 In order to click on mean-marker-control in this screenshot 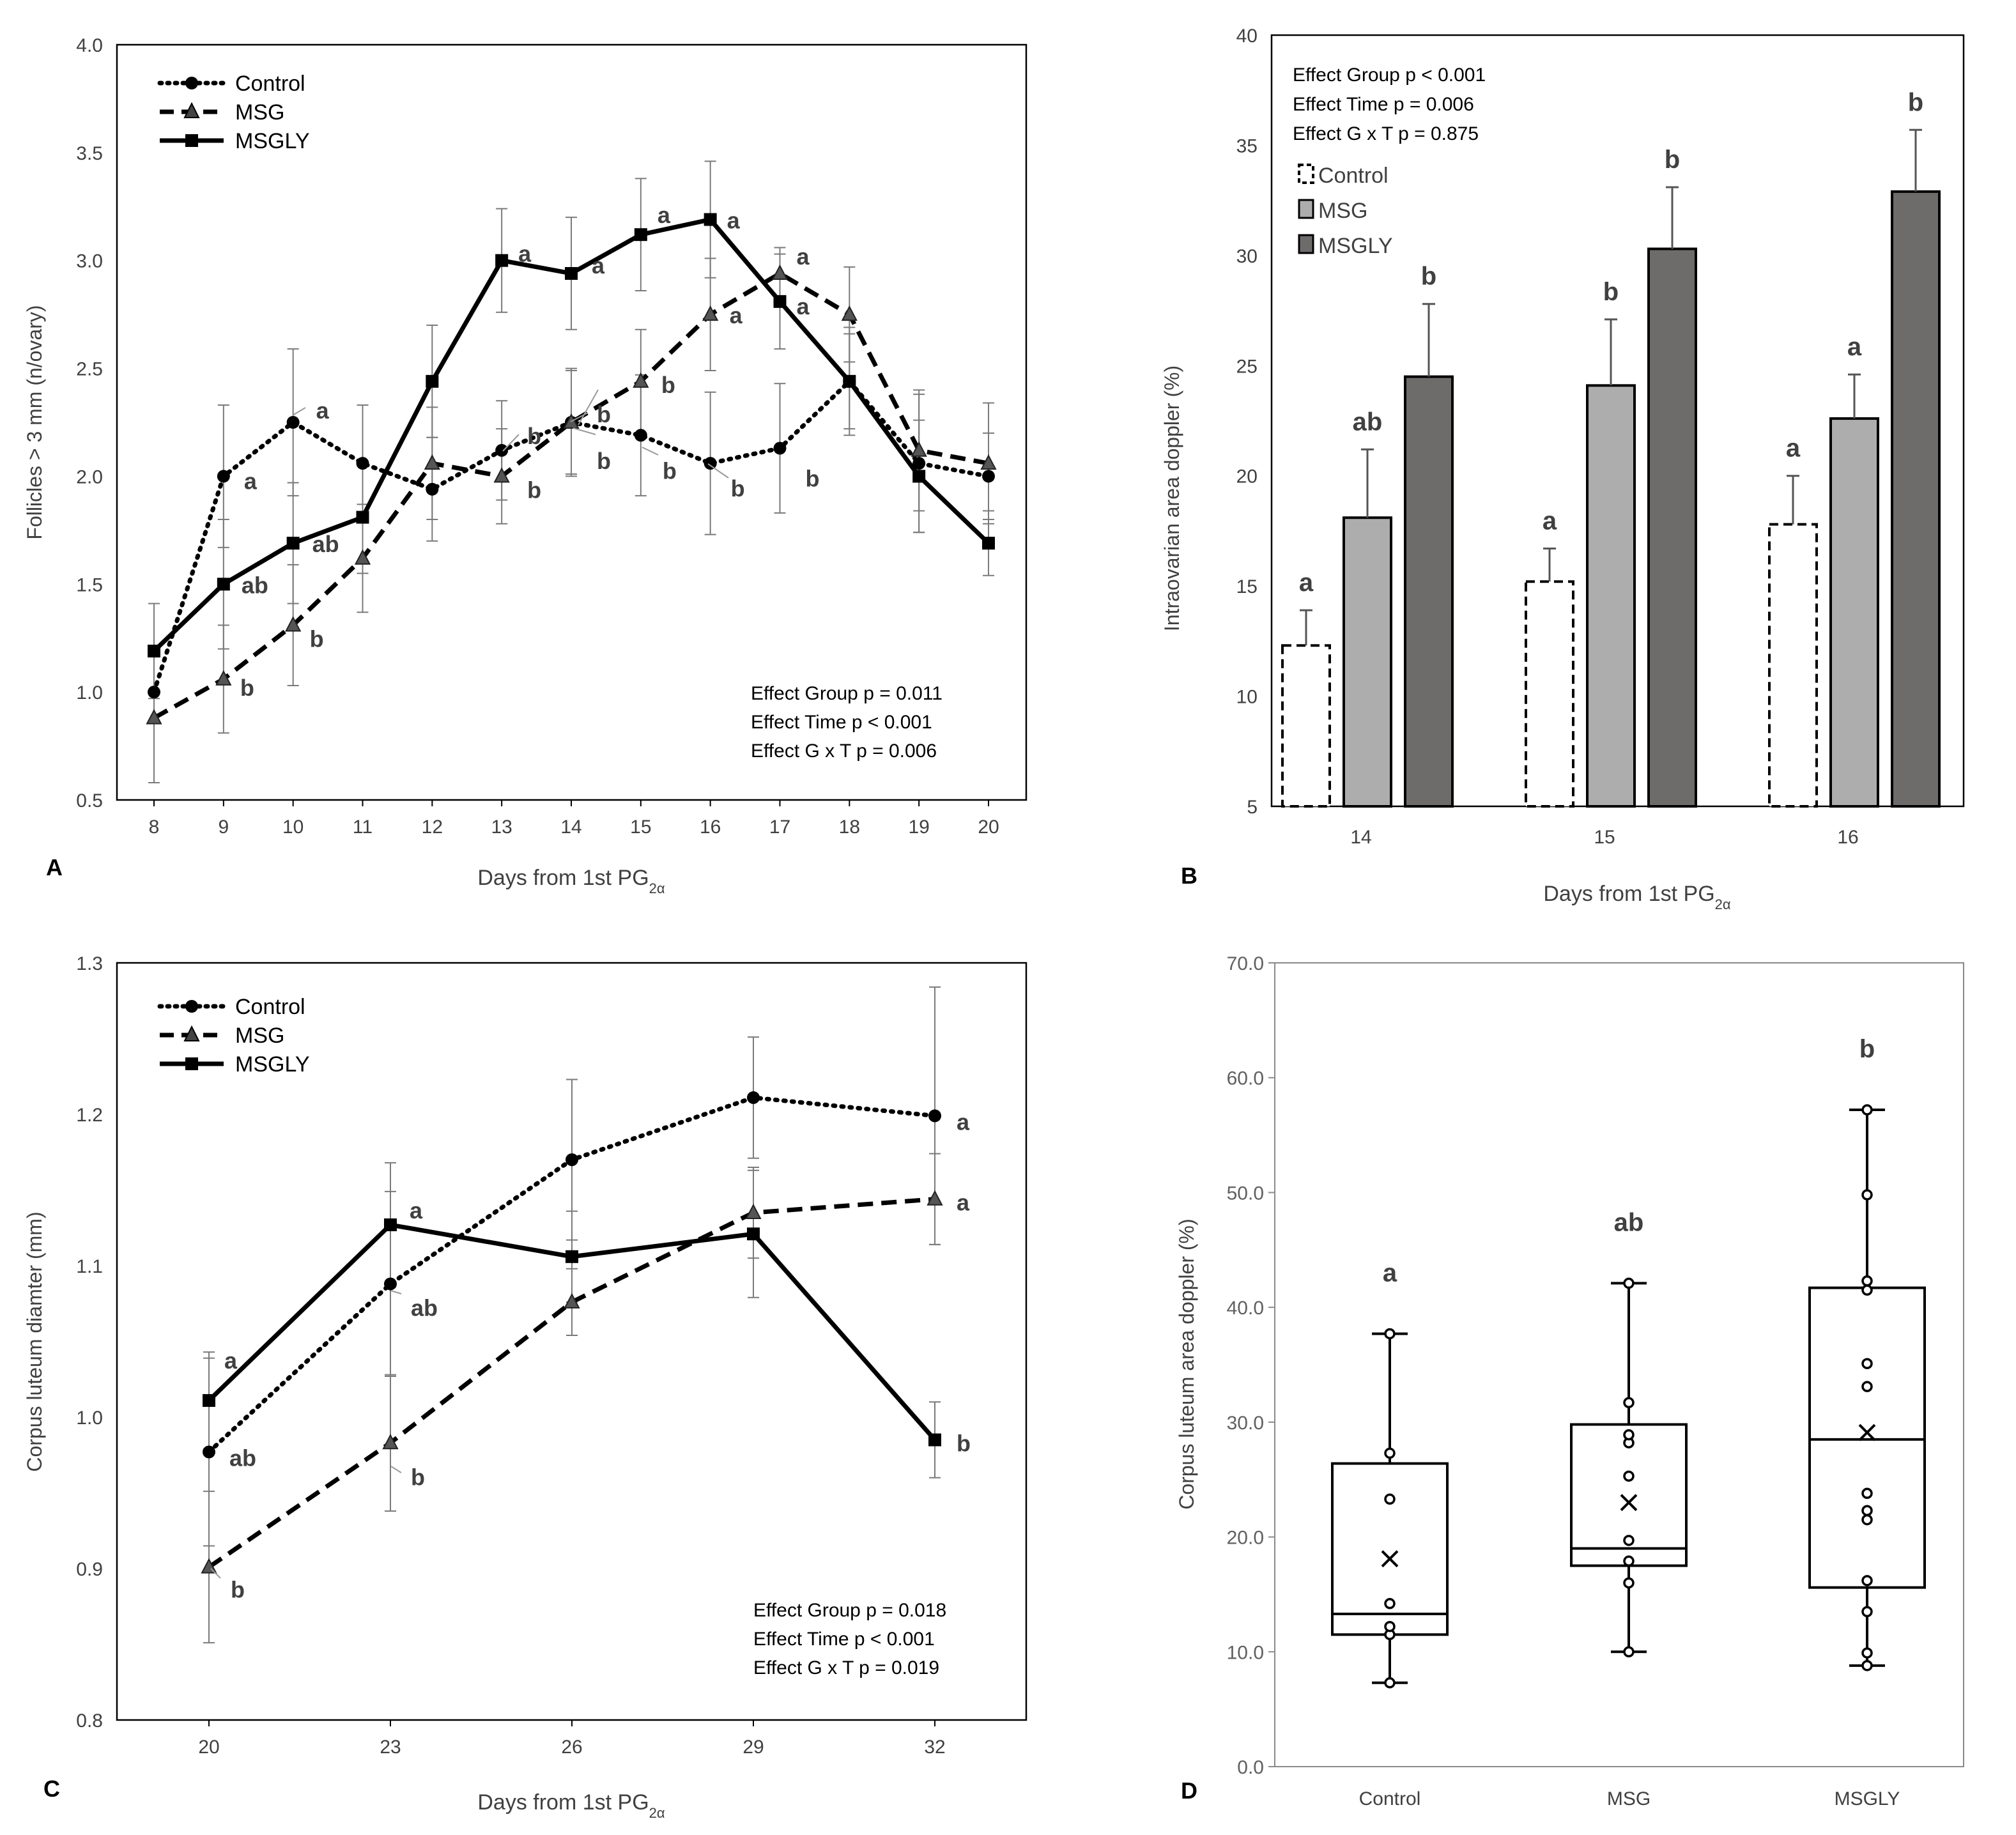, I will do `click(1390, 1559)`.